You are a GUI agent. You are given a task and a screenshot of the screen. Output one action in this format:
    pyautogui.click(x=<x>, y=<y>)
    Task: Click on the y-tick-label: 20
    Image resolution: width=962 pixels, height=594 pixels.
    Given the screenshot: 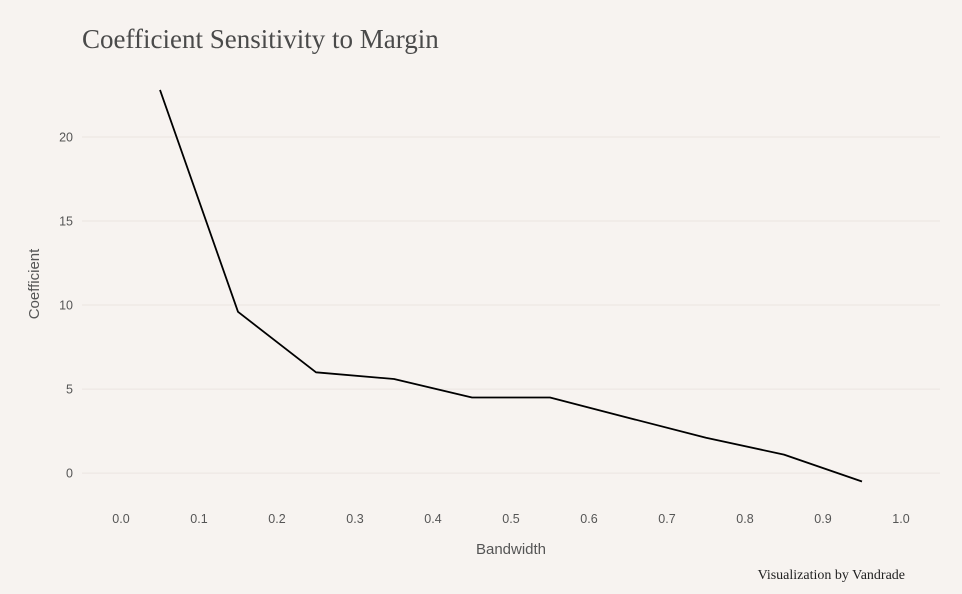 What is the action you would take?
    pyautogui.click(x=66, y=137)
    